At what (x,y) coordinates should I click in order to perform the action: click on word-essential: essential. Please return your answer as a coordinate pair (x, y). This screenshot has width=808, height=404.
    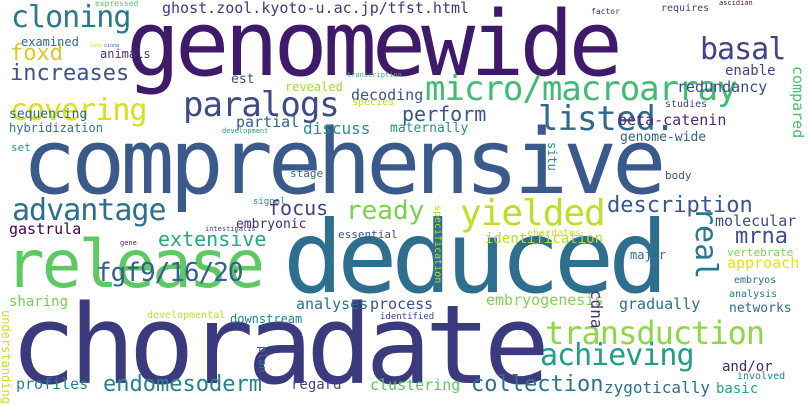
    Looking at the image, I should click on (368, 234).